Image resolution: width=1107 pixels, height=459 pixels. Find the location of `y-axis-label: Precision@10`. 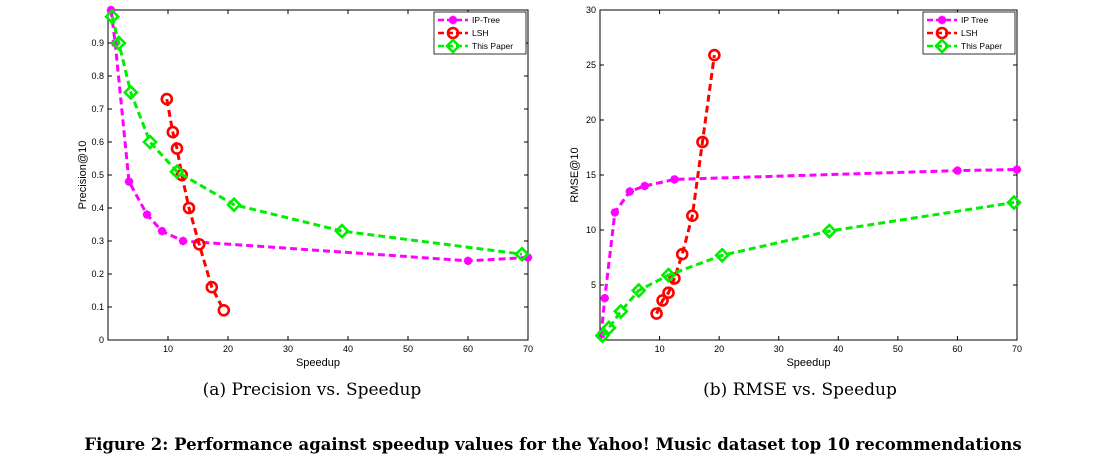

y-axis-label: Precision@10 is located at coordinates (83, 175).